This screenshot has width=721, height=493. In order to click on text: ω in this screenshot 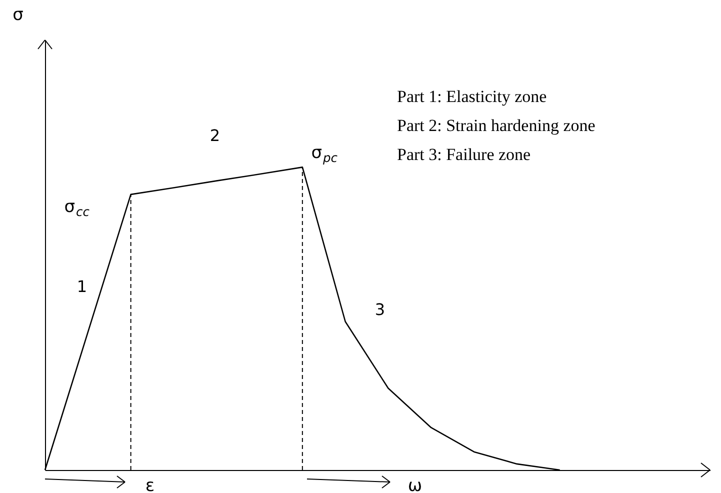, I will do `click(415, 484)`.